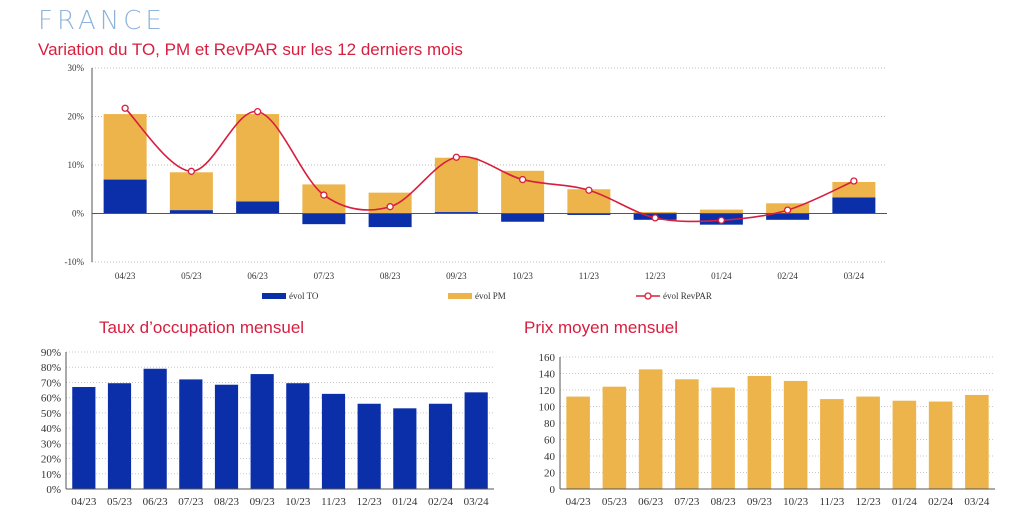 This screenshot has height=522, width=1024. Describe the element at coordinates (550, 457) in the screenshot. I see `y-tick-label: 40` at that location.